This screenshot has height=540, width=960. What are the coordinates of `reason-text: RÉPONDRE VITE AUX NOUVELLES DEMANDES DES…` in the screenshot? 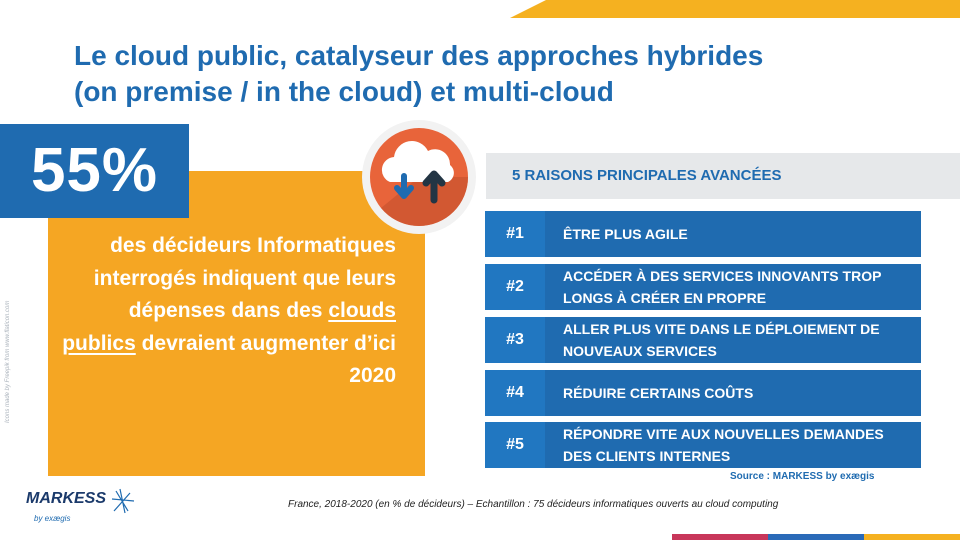 It's located at (723, 445).